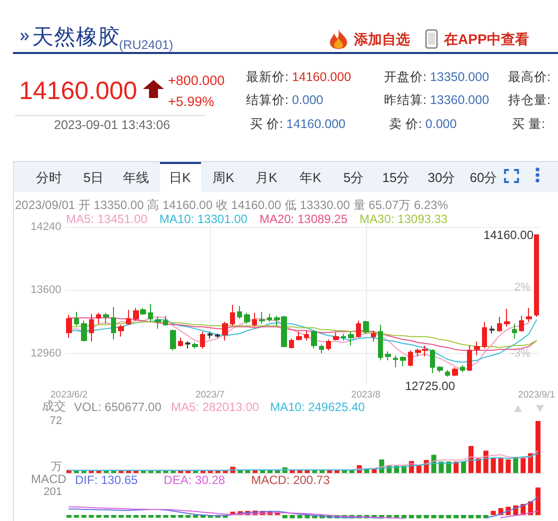 The height and width of the screenshot is (521, 558). Describe the element at coordinates (231, 205) in the screenshot. I see `chart-title: 2023/09/01 开 13350.00 高 14160.00 收 14160.00 低 13330.00 量 65.07万 6.23%` at that location.